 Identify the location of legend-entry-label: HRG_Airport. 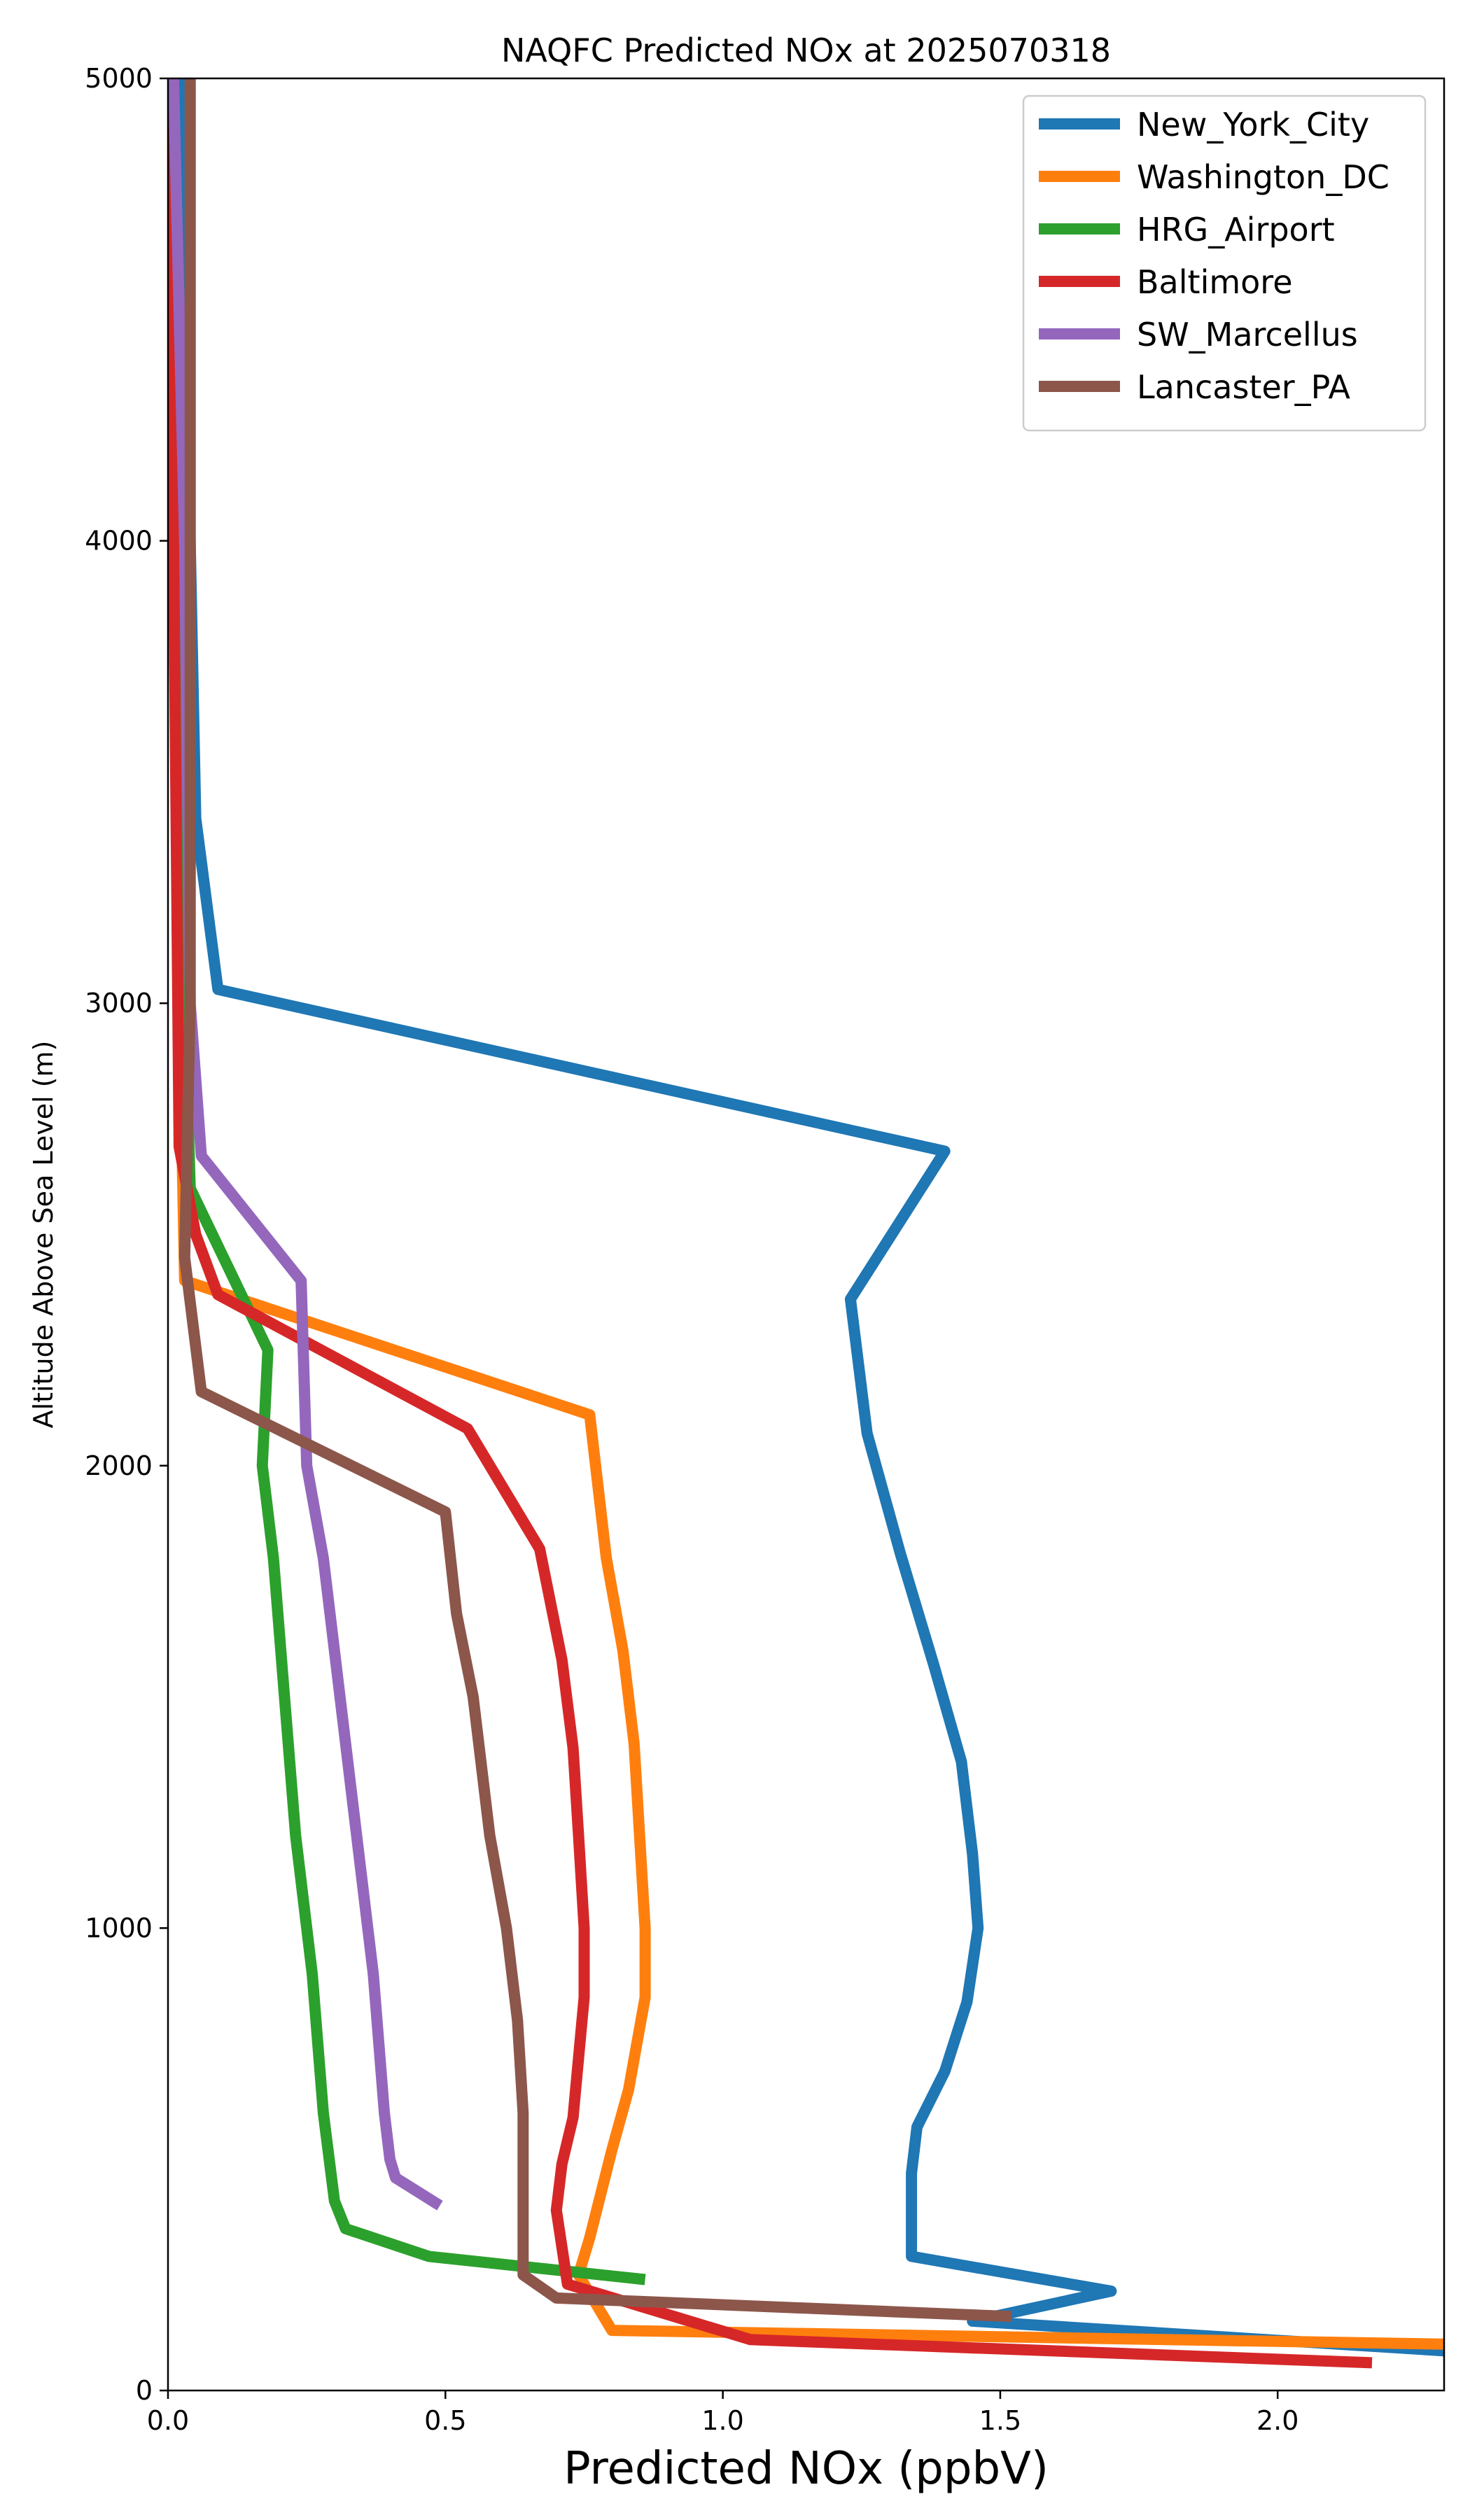
(1236, 229).